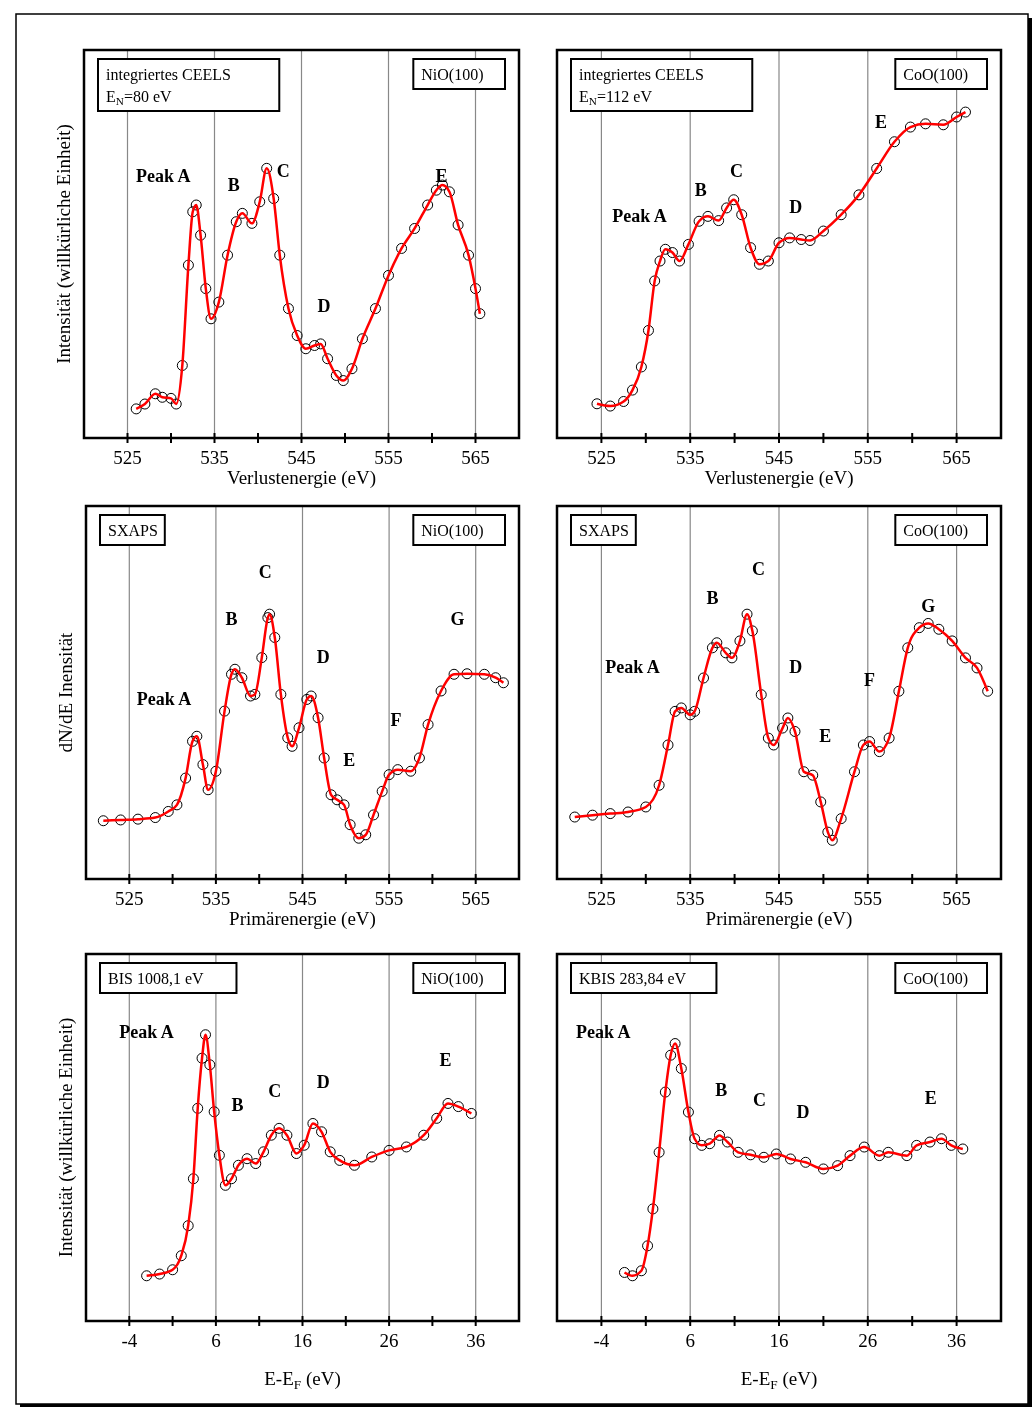  What do you see at coordinates (164, 698) in the screenshot?
I see `annotation: Peak A` at bounding box center [164, 698].